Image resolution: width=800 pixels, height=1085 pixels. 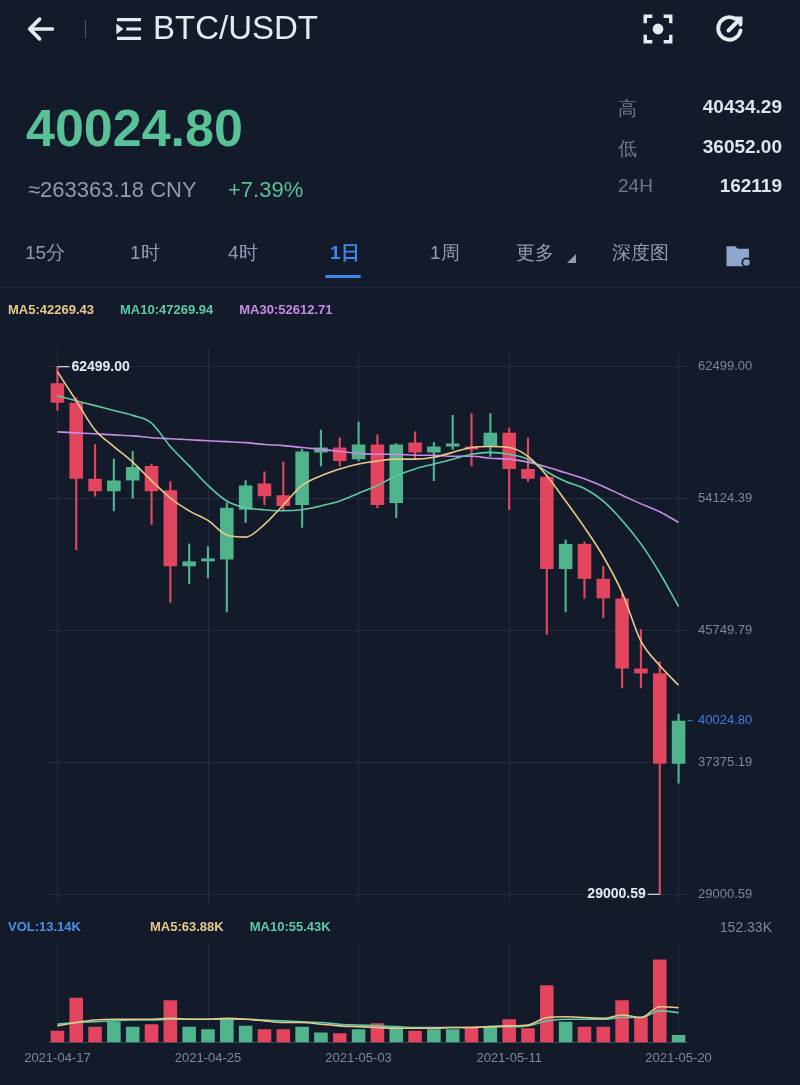 I want to click on line-series, so click(x=368, y=477).